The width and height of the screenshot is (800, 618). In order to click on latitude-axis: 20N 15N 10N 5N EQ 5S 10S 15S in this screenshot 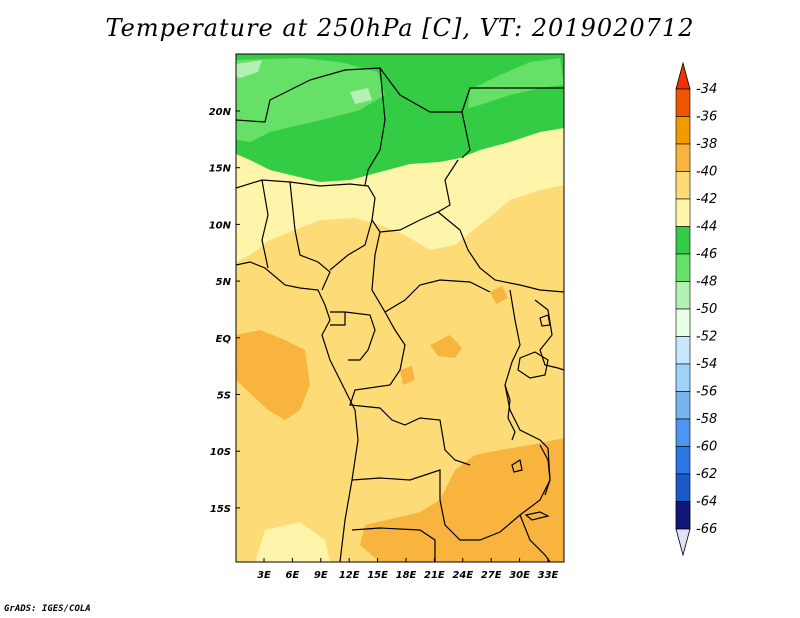, I will do `click(224, 311)`.